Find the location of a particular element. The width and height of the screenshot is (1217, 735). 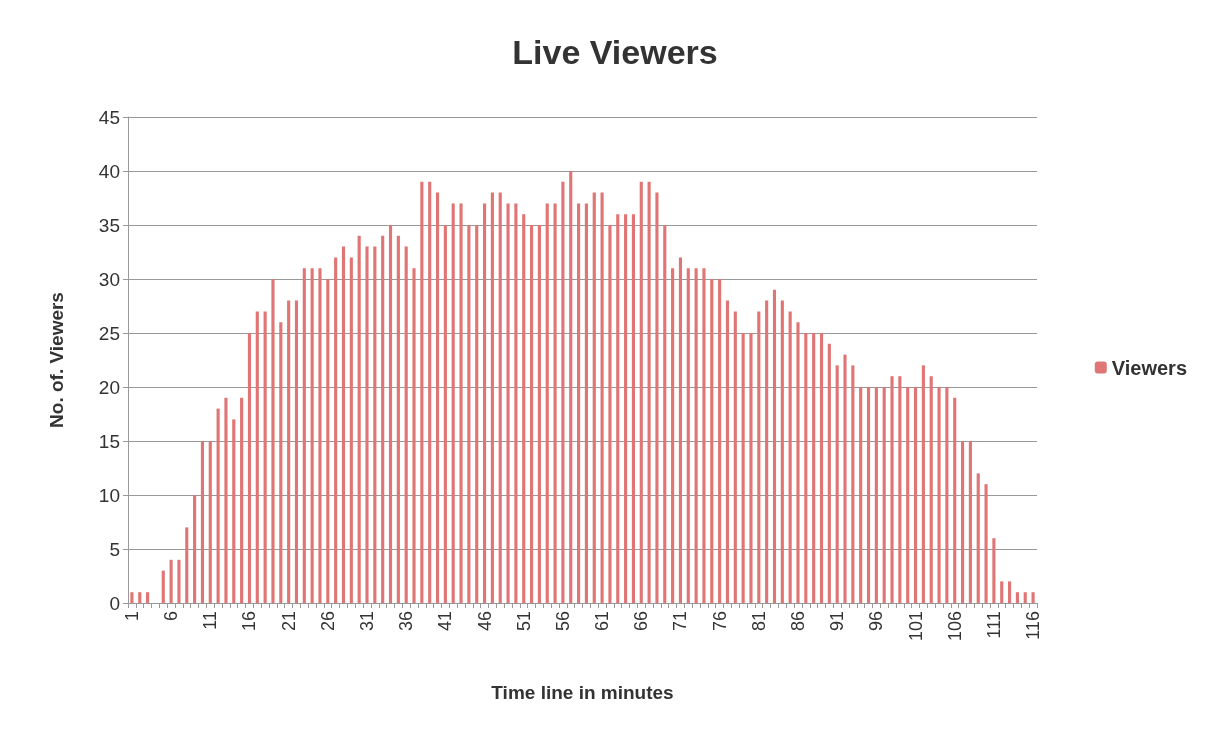

y-axis-title: No. of. Viewers is located at coordinates (56, 360).